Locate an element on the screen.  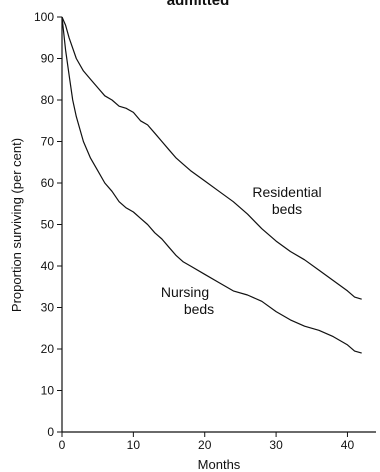
chart-title: admitted is located at coordinates (198, 4).